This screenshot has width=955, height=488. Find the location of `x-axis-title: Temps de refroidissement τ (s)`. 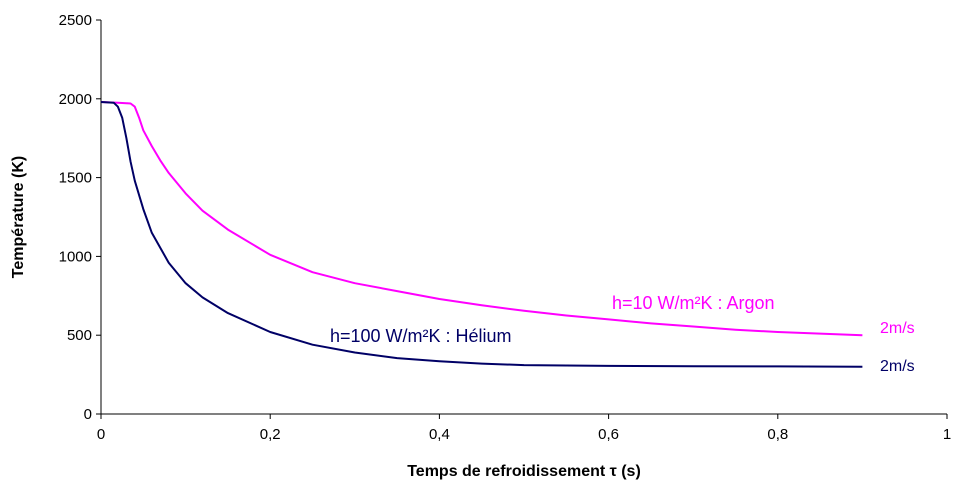

x-axis-title: Temps de refroidissement τ (s) is located at coordinates (524, 471).